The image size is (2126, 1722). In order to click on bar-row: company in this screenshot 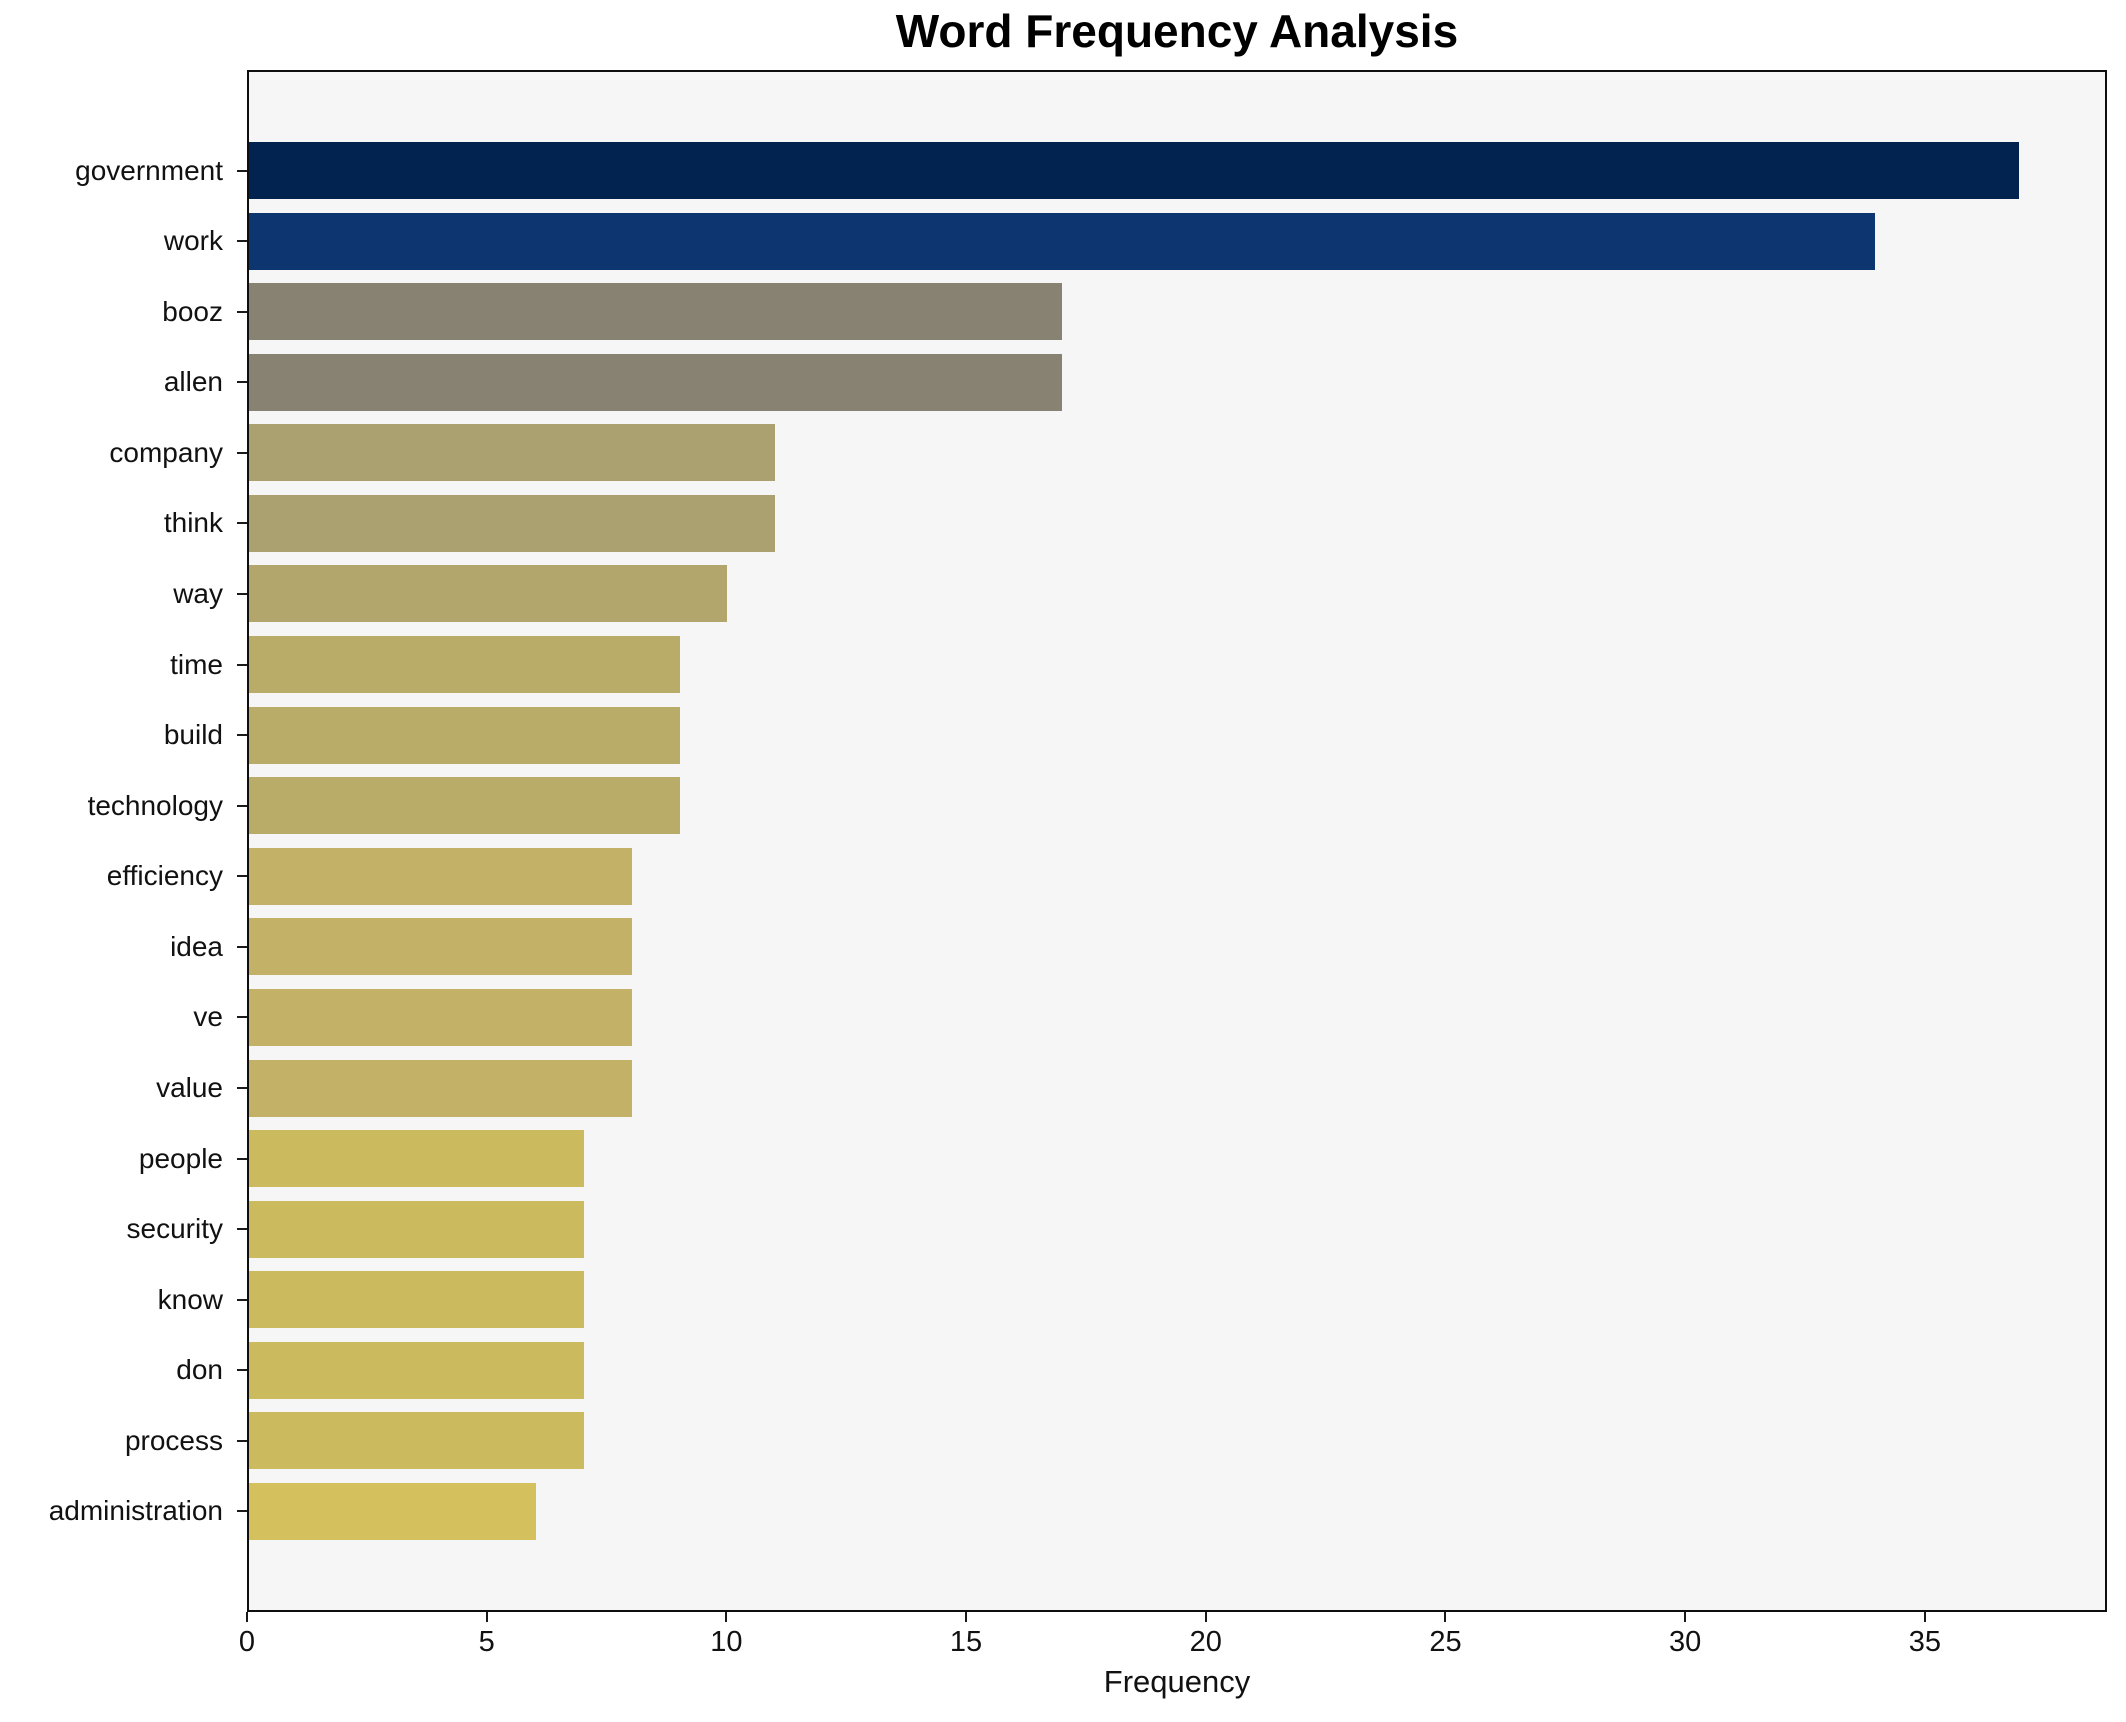, I will do `click(1107, 453)`.